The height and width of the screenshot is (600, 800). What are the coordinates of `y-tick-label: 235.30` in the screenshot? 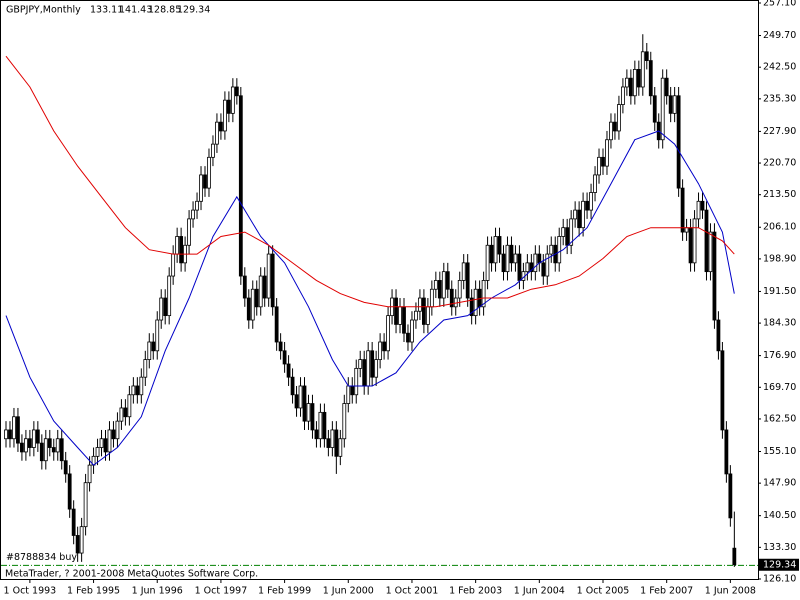 It's located at (779, 98).